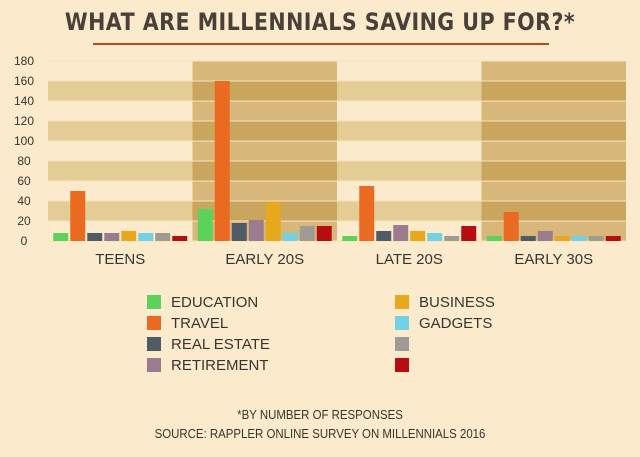 Image resolution: width=640 pixels, height=457 pixels. I want to click on legend-item: REAL ESTATE, so click(208, 344).